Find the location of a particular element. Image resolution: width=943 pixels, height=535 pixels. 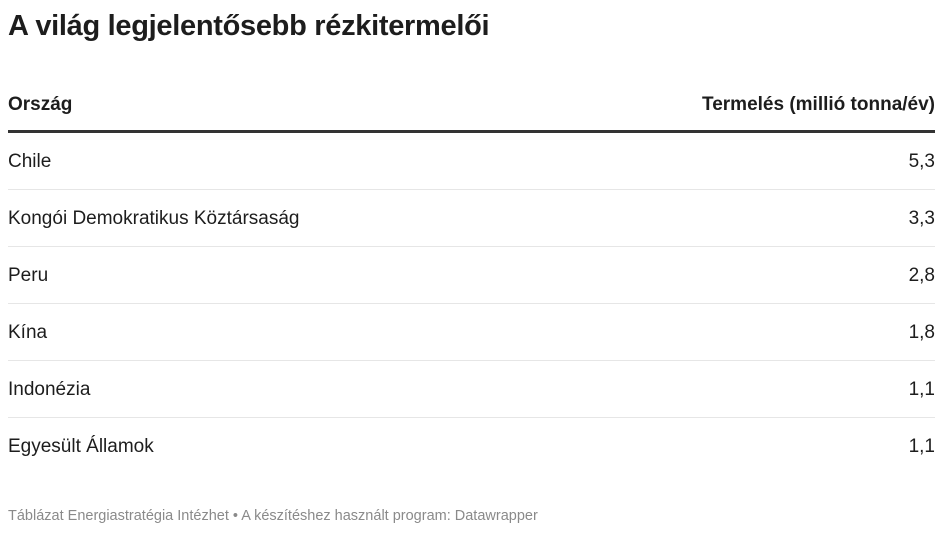

column-header-production: Termelés (millió tonna/év) is located at coordinates (818, 104).